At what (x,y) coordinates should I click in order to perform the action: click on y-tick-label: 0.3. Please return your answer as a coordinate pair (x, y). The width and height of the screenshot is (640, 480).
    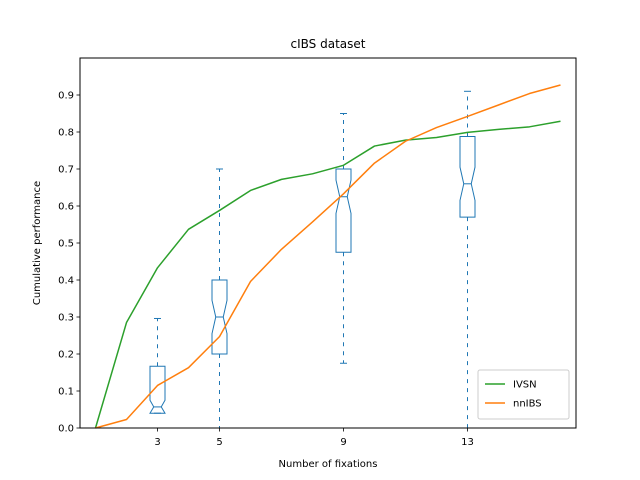
    Looking at the image, I should click on (66, 318).